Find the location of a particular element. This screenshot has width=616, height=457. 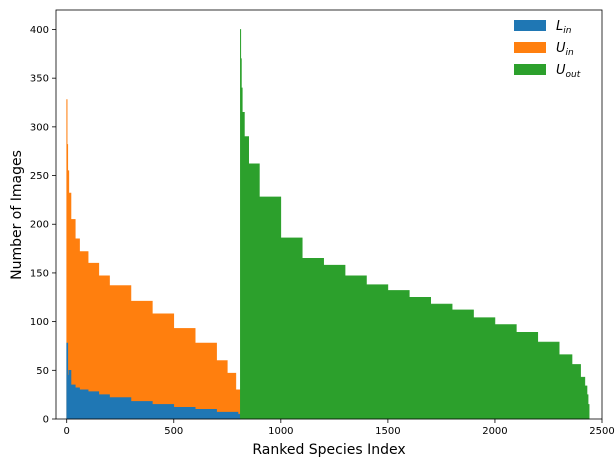

x-axis-label: Ranked Species Index is located at coordinates (328, 449).